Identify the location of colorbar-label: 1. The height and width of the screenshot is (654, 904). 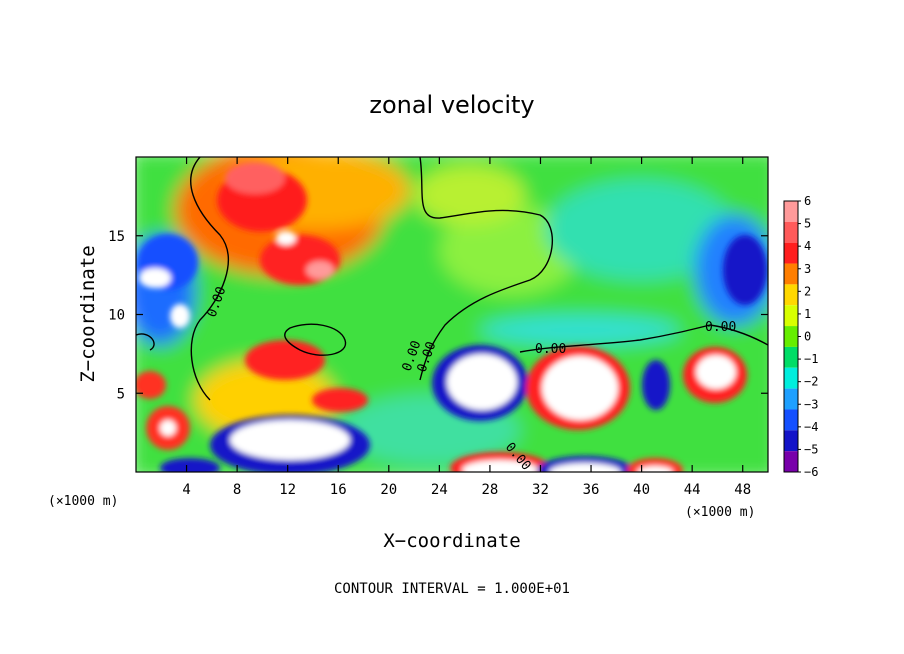
(807, 314).